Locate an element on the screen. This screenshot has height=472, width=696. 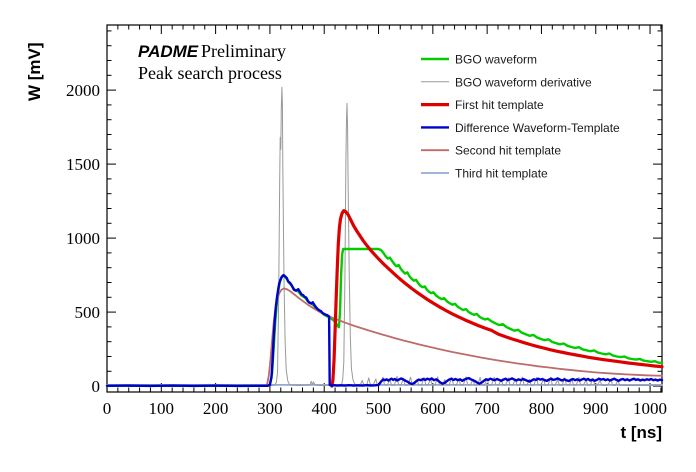
legend-label: BGO waveform derivative is located at coordinates (523, 82).